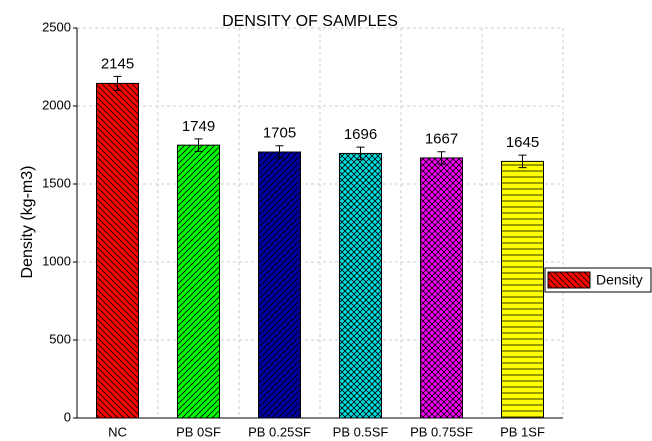  Describe the element at coordinates (67, 416) in the screenshot. I see `y-tick-label: 0` at that location.